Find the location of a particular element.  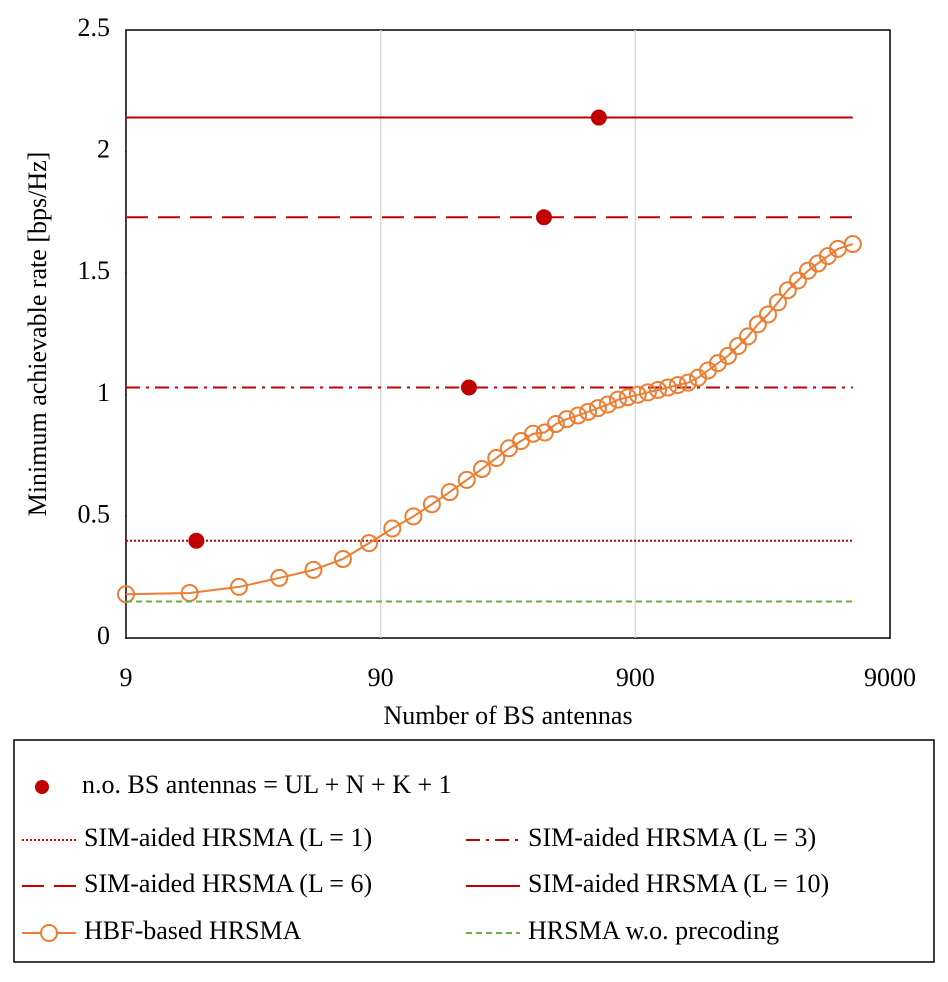

legend-label: HRSMA w.o. precoding is located at coordinates (653, 930).